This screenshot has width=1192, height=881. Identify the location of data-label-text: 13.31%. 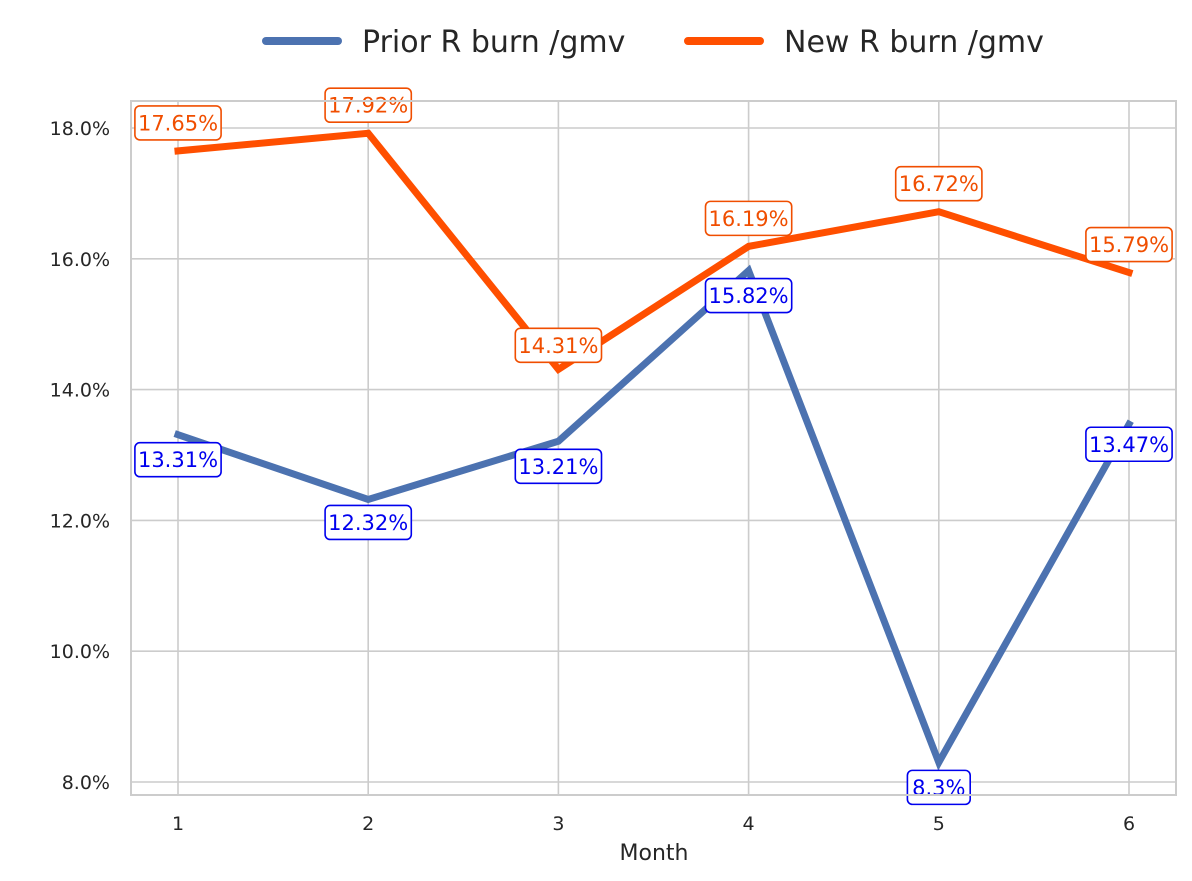
(178, 460).